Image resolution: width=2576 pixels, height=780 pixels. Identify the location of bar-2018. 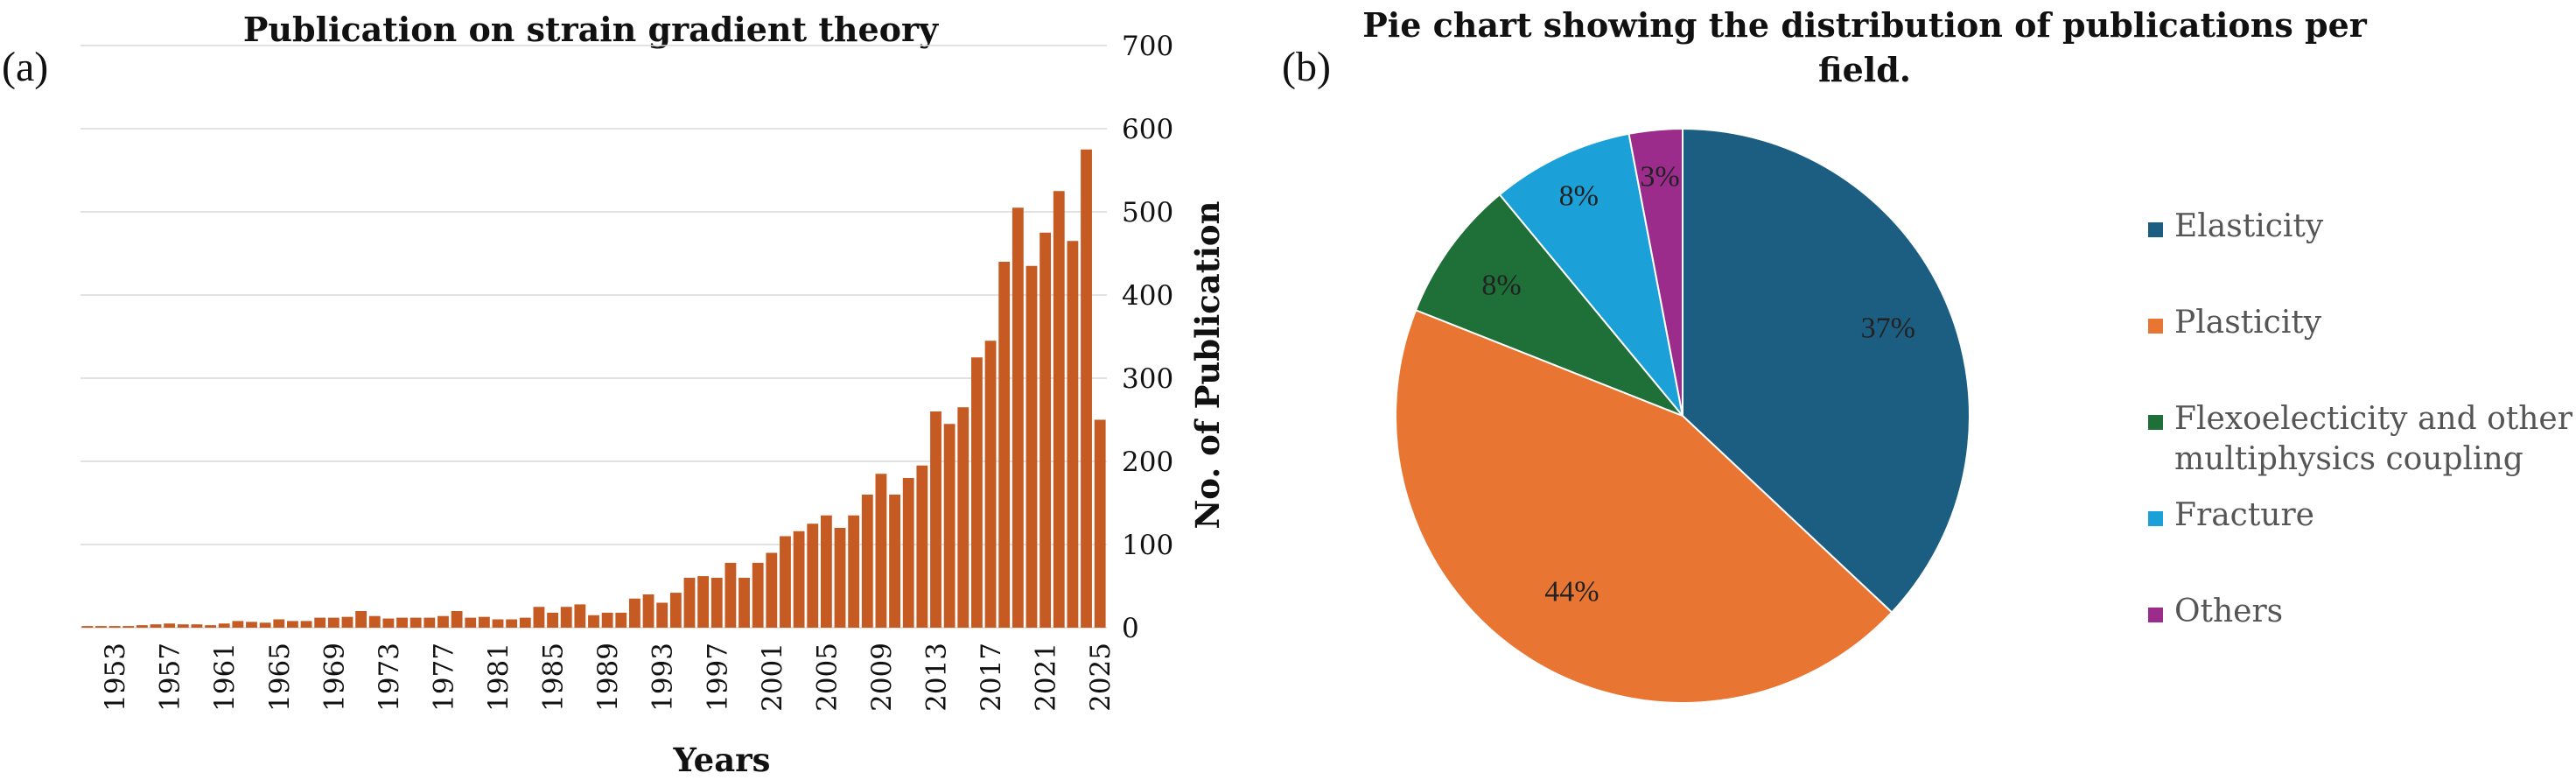
(1004, 445).